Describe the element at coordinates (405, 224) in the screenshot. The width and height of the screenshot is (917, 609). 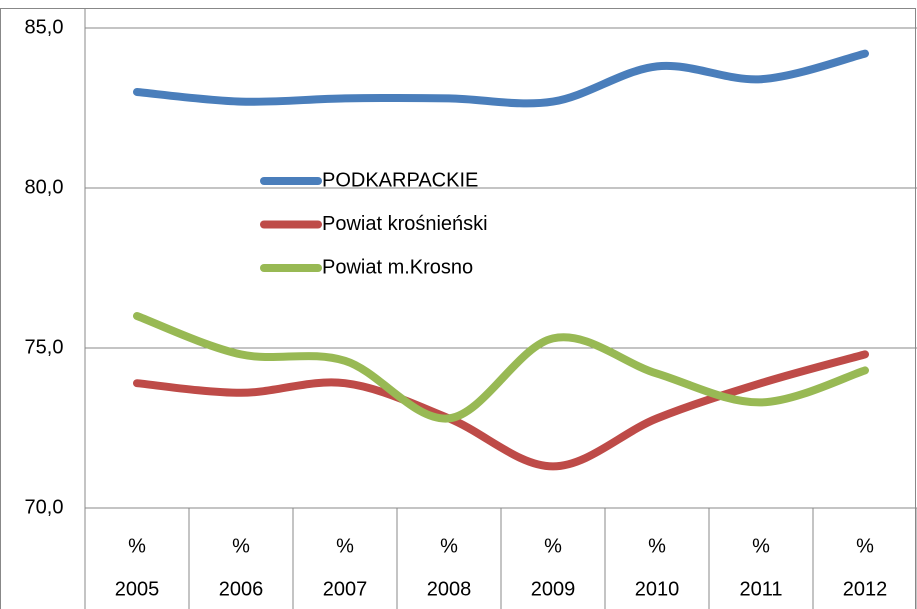
I see `legend-label: Powiat krośnieński` at that location.